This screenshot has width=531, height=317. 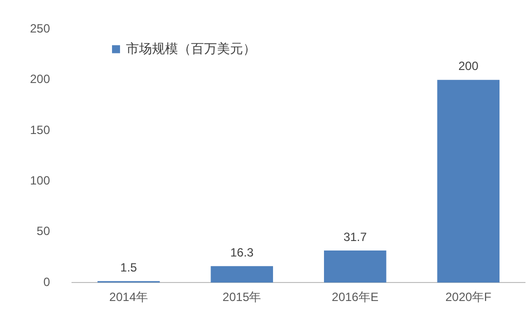 What do you see at coordinates (355, 237) in the screenshot?
I see `data-label: 31.7` at bounding box center [355, 237].